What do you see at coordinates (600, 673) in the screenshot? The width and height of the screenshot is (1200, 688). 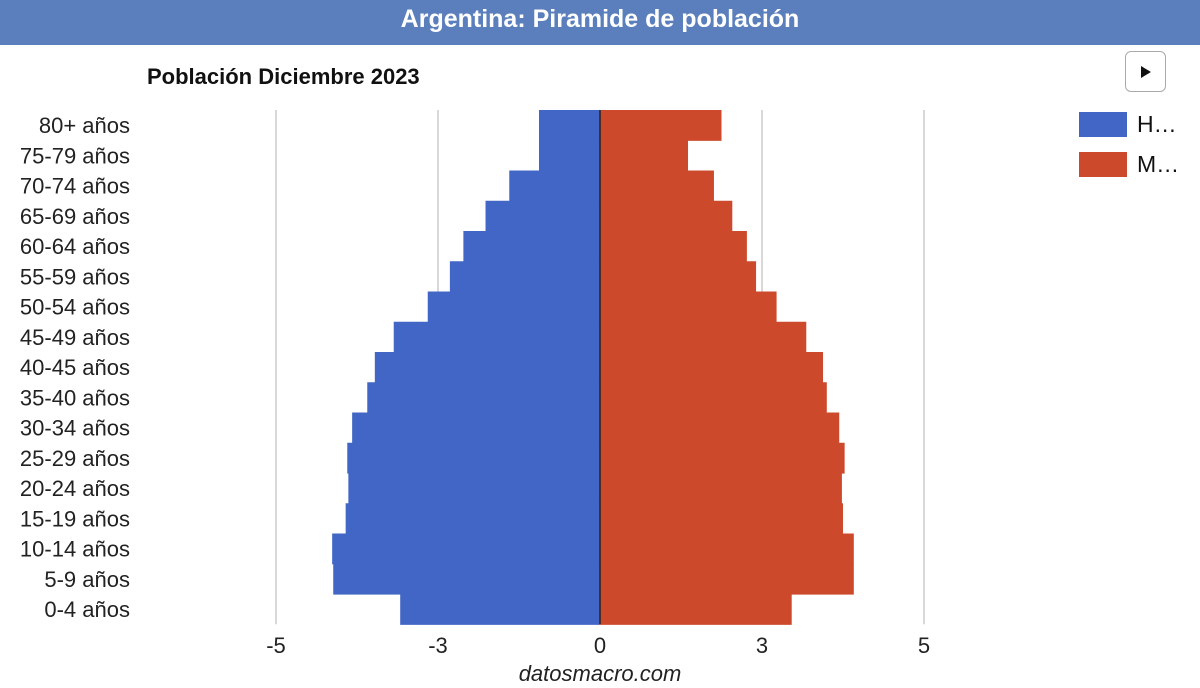 I see `source-label: datosmacro.com` at bounding box center [600, 673].